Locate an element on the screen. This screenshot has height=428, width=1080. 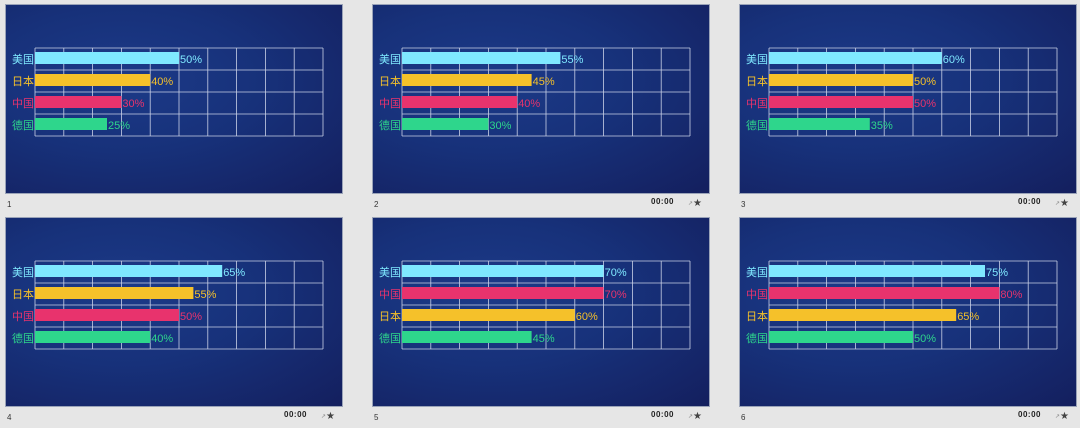
slide-canvas: 美国 55% 日本 45% 中国 40% 德国 30% is located at coordinates (541, 99).